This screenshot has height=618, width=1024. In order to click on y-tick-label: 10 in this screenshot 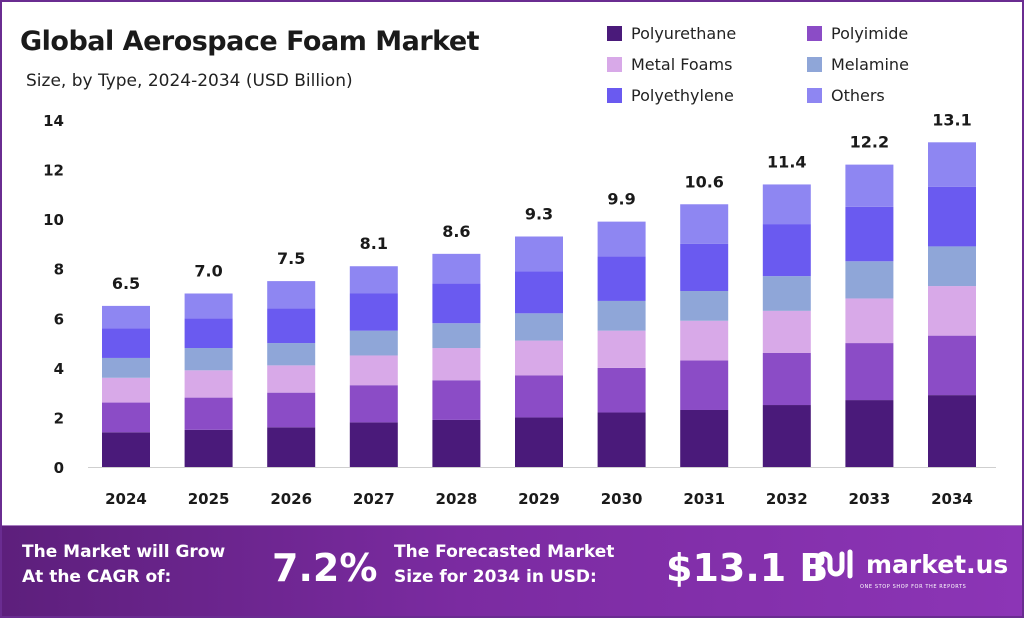, I will do `click(53, 220)`.